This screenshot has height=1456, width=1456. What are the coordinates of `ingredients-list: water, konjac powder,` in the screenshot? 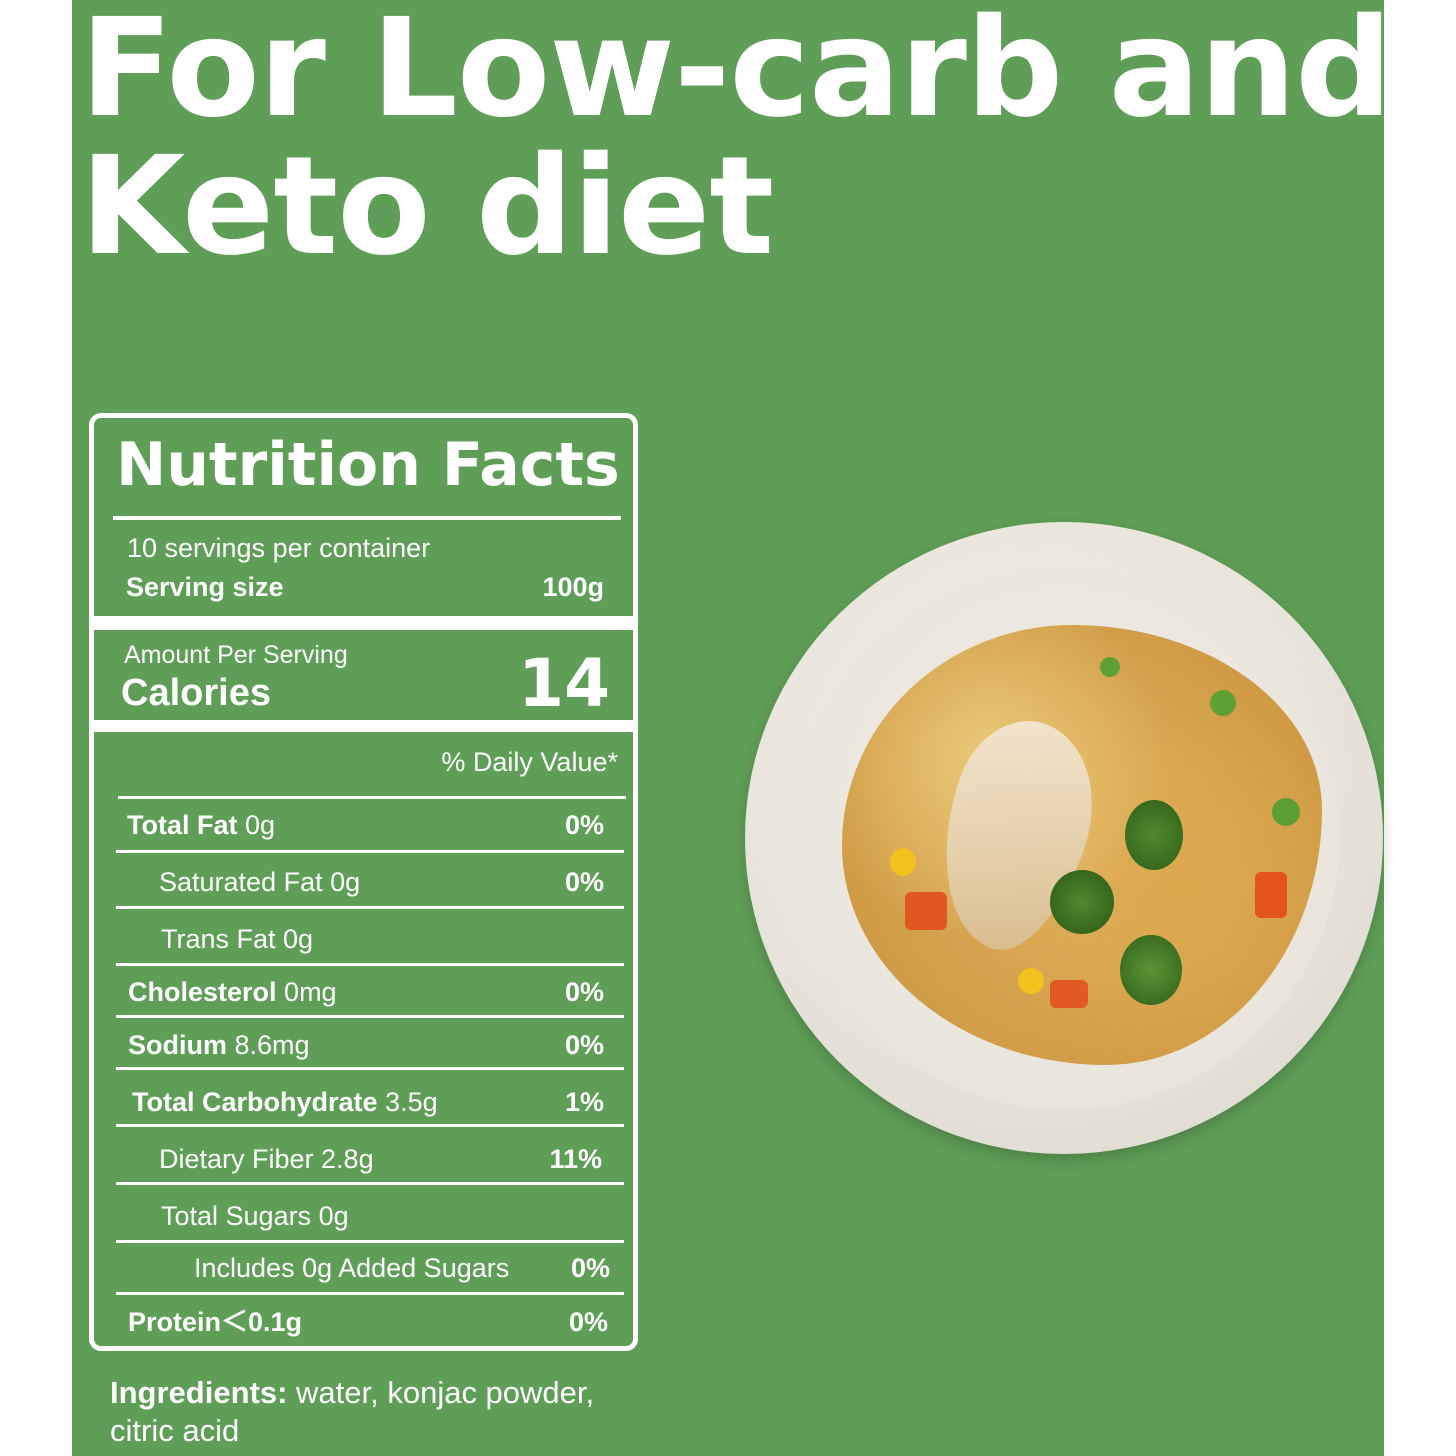 It's located at (441, 1392).